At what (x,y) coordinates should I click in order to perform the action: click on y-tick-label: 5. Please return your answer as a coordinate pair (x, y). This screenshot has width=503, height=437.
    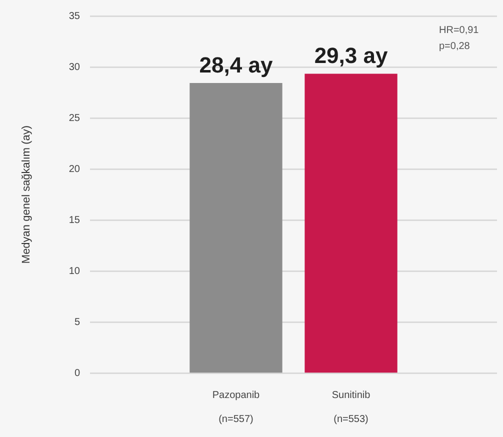
    Looking at the image, I should click on (77, 322).